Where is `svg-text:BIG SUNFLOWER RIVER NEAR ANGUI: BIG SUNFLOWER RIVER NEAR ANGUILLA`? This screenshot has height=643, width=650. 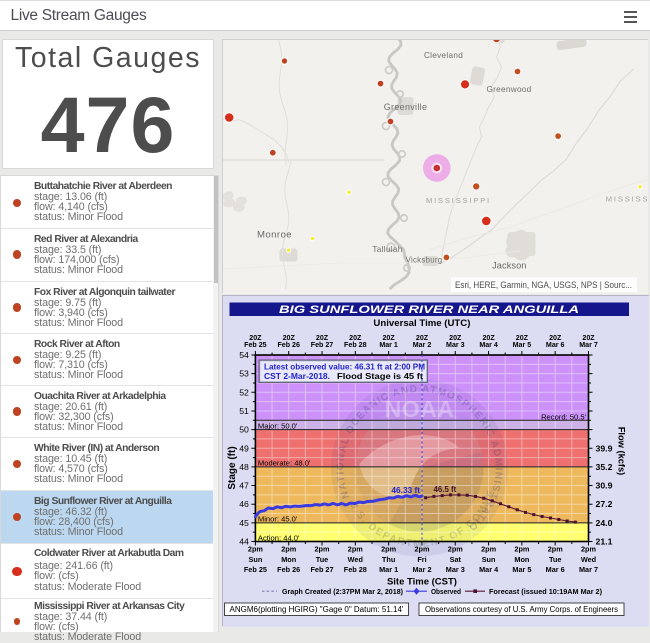 svg-text:BIG SUNFLOWER RIVER NEAR ANGUI: BIG SUNFLOWER RIVER NEAR ANGUILLA is located at coordinates (429, 310).